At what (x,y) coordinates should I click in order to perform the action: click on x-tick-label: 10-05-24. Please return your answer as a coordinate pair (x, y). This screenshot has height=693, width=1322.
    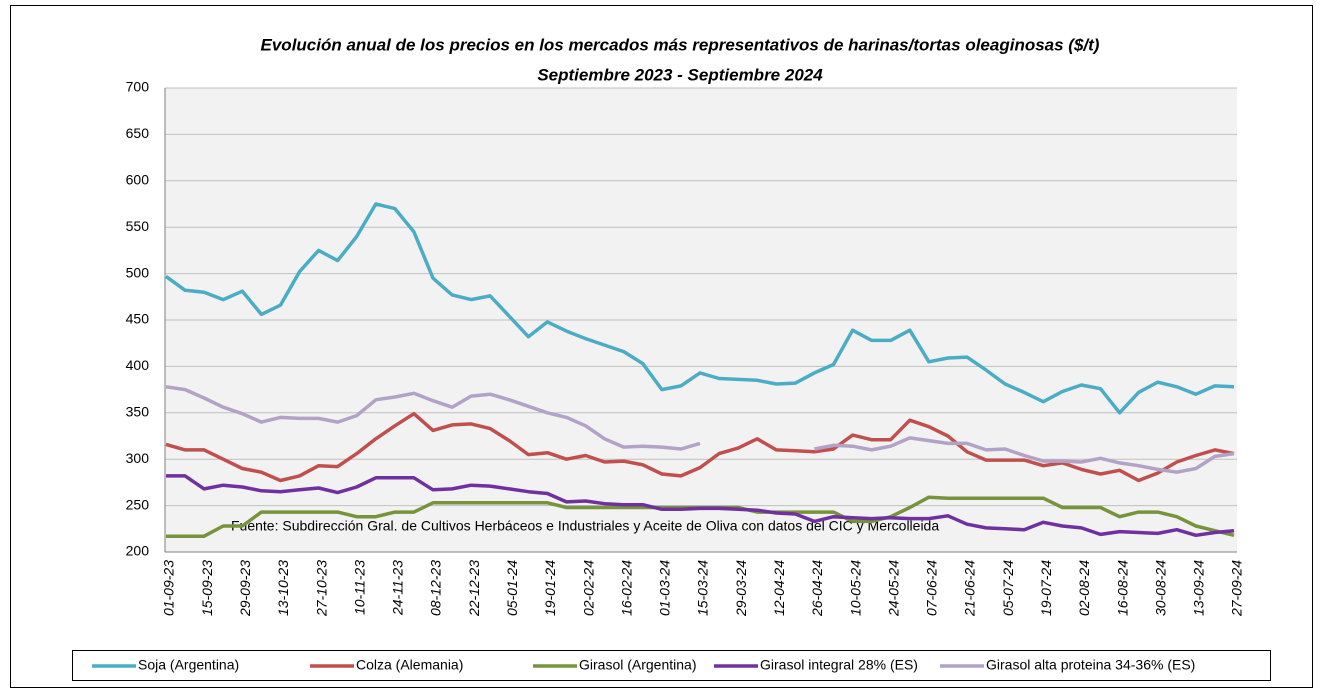
    Looking at the image, I should click on (855, 588).